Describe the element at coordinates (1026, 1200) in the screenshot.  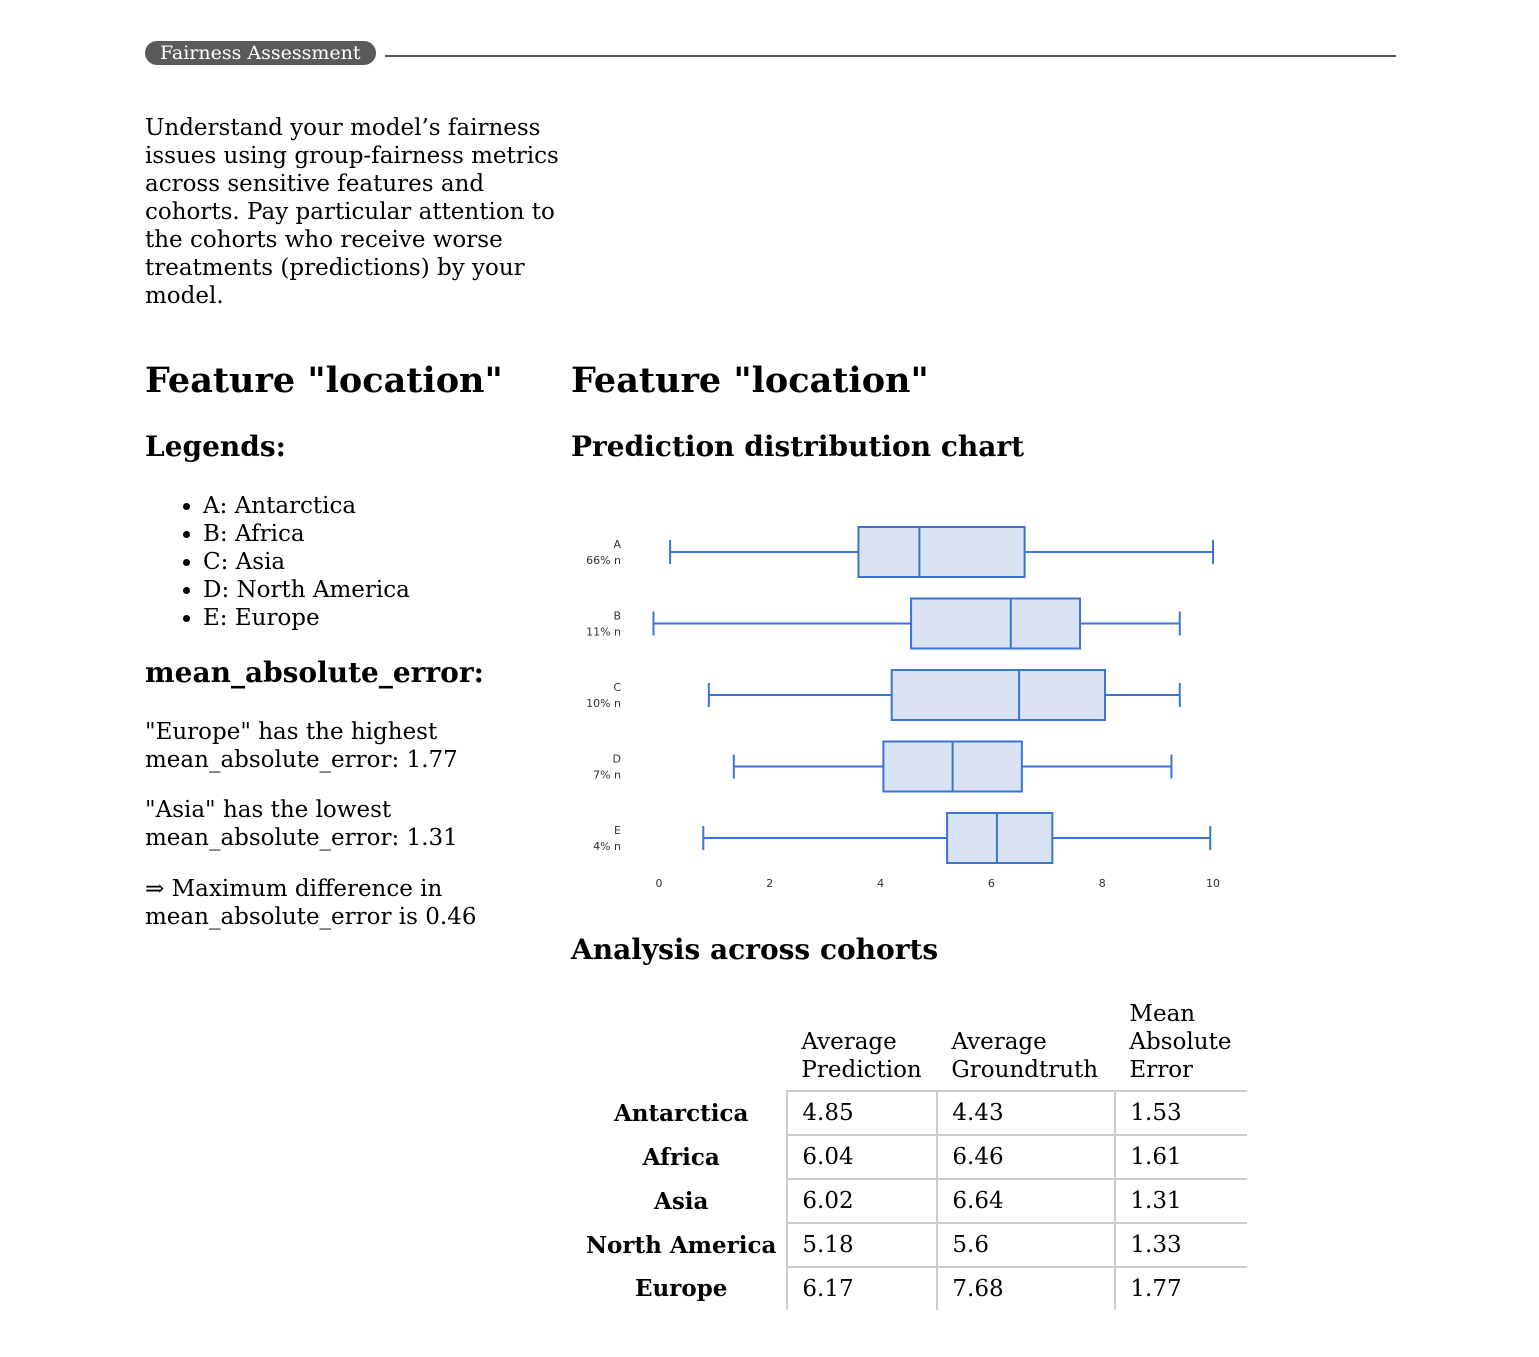
I see `table-cell: 6.64` at that location.